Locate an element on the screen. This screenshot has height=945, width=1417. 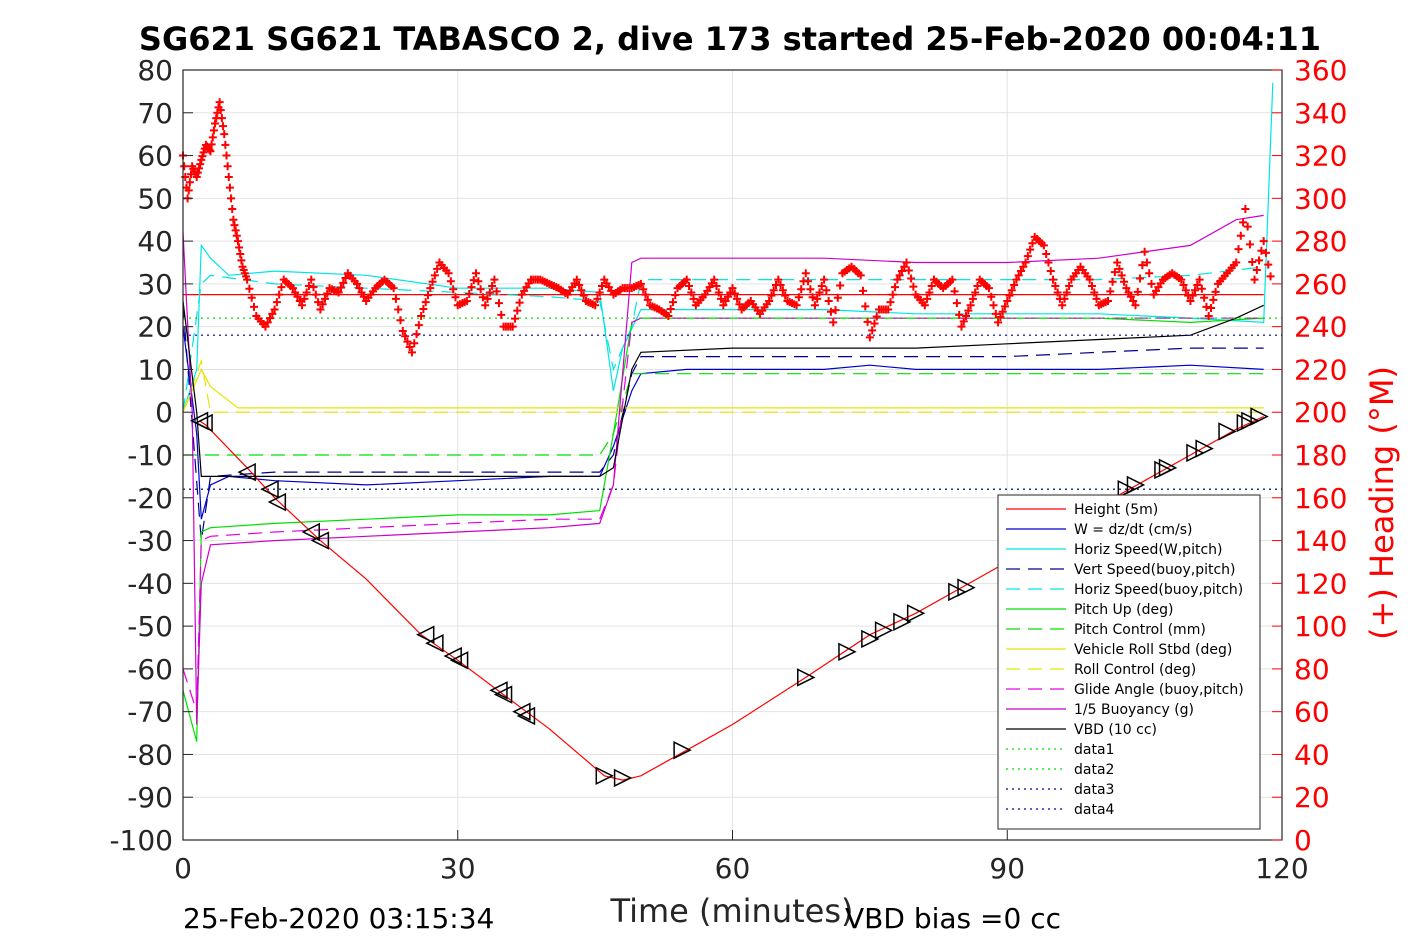
legend-label: Pitch Control (mm) is located at coordinates (1140, 630).